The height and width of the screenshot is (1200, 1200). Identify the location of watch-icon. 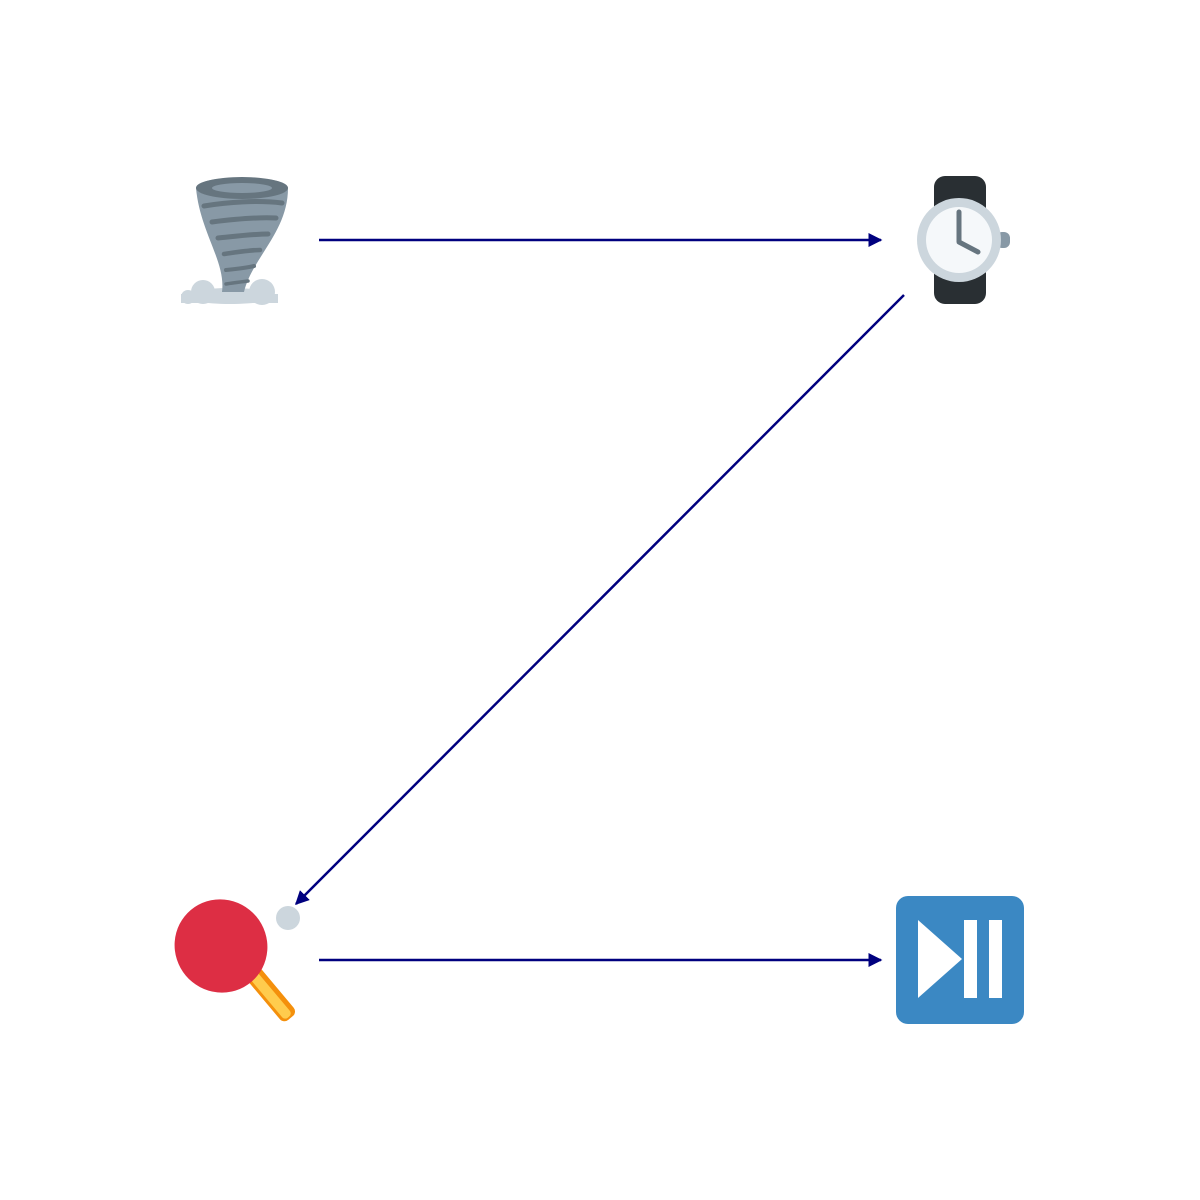
(963, 240).